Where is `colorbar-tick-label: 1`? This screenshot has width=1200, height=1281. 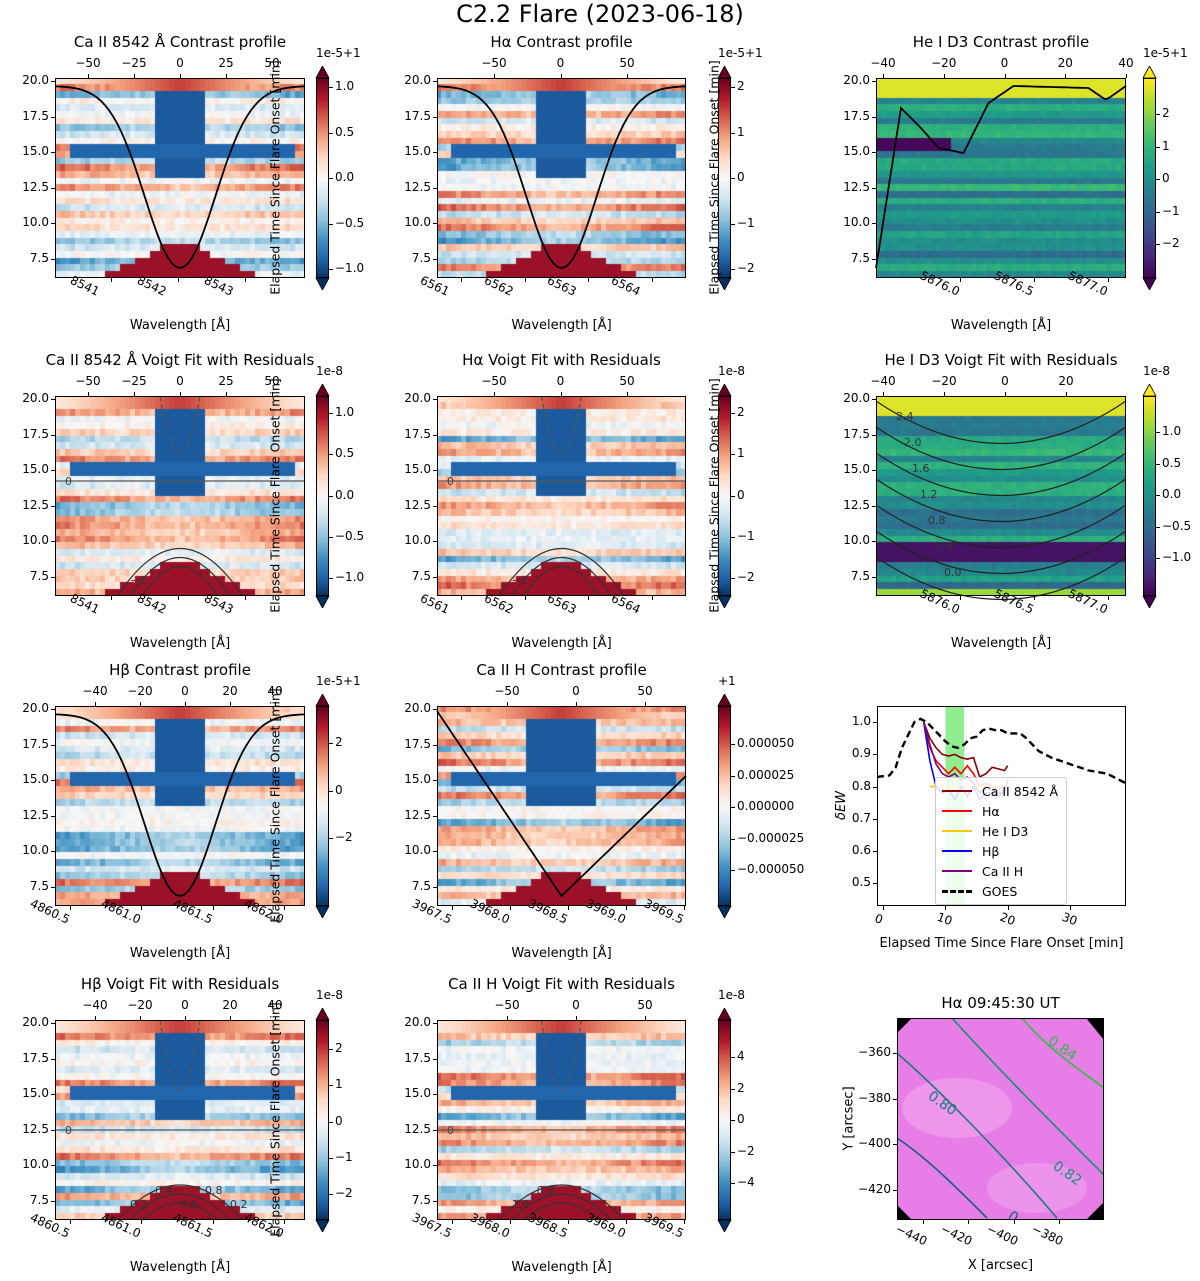
colorbar-tick-label: 1 is located at coordinates (741, 131).